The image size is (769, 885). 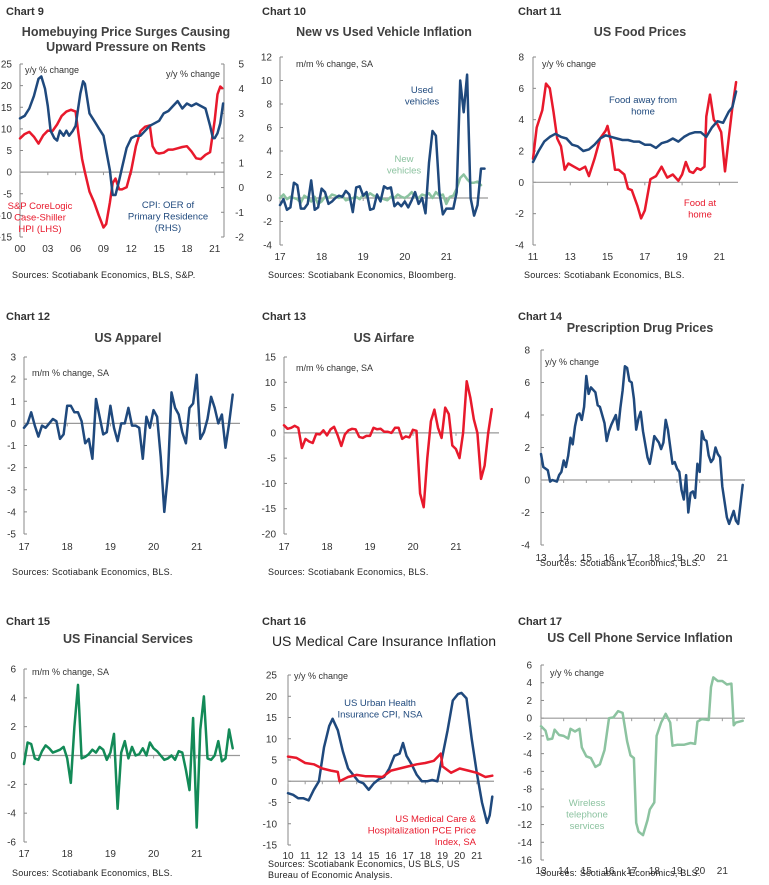 I want to click on y-tick-label: 20, so click(x=272, y=697).